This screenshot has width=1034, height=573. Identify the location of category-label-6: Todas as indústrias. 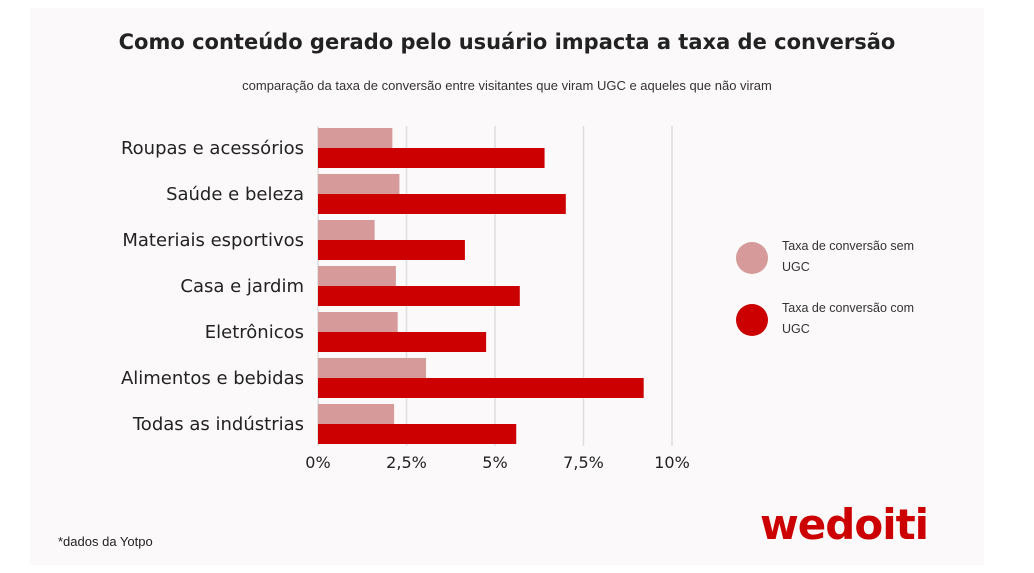
(218, 424).